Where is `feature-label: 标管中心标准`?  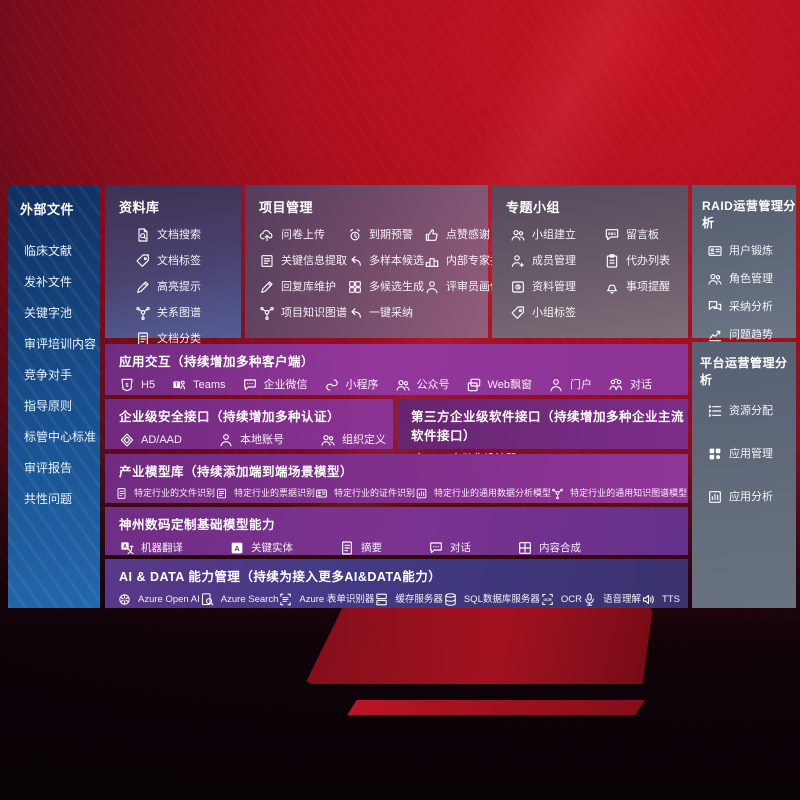 feature-label: 标管中心标准 is located at coordinates (60, 437).